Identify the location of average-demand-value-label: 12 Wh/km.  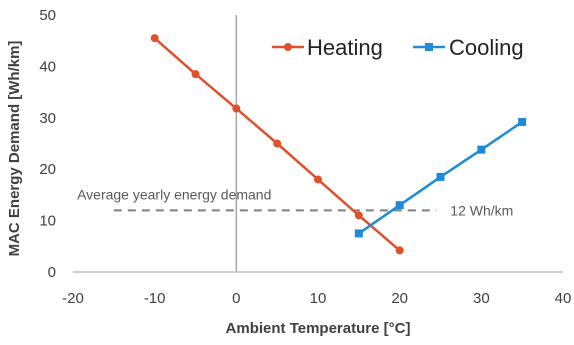
(481, 210).